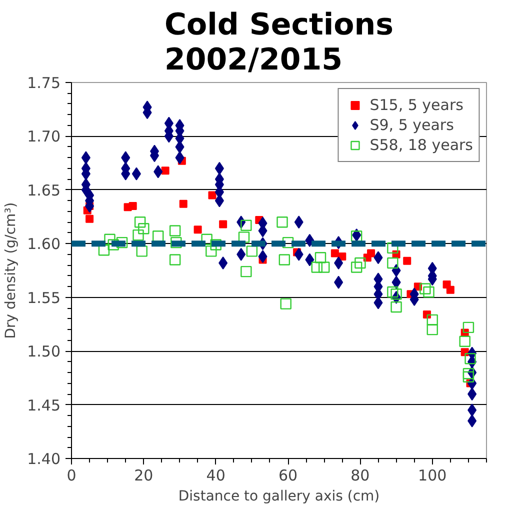 The height and width of the screenshot is (507, 526). I want to click on y-tick-label: 1.50, so click(44, 351).